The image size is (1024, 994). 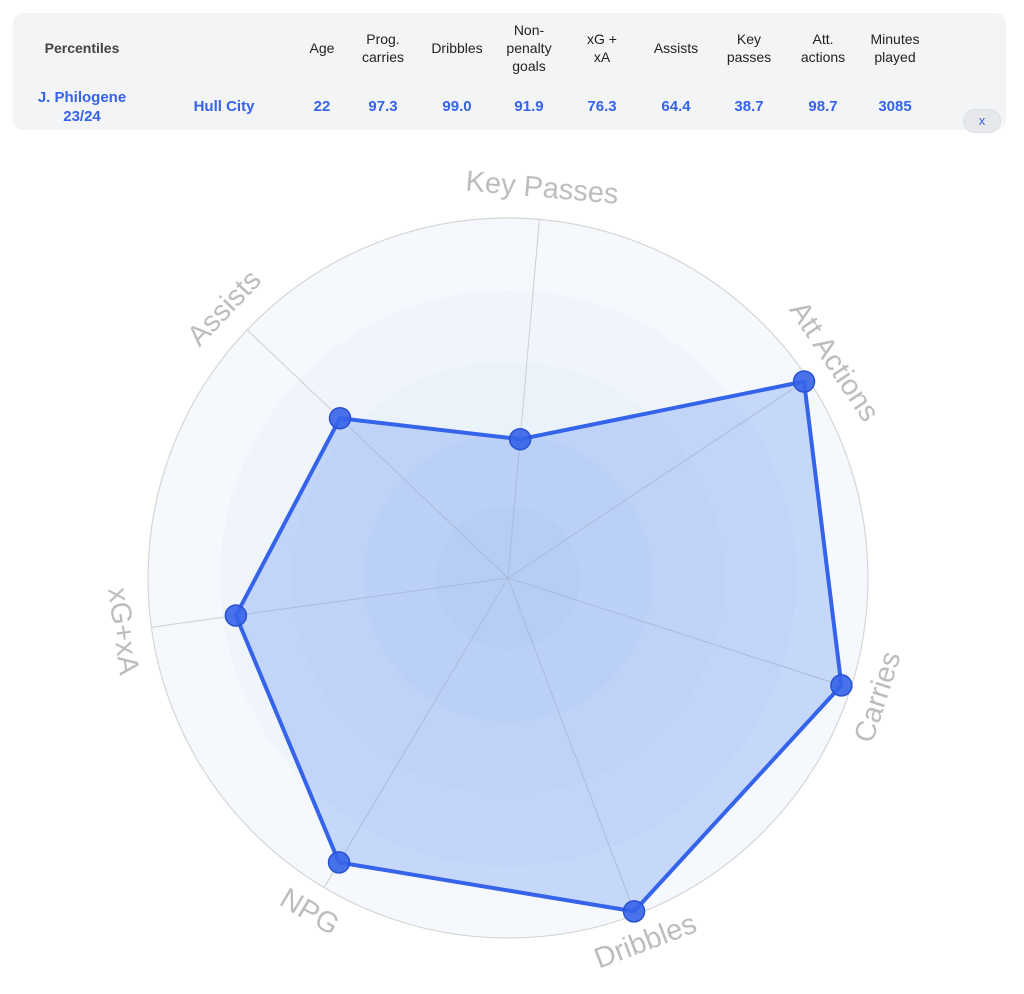 I want to click on value-att-actions: 98.7, so click(x=823, y=106).